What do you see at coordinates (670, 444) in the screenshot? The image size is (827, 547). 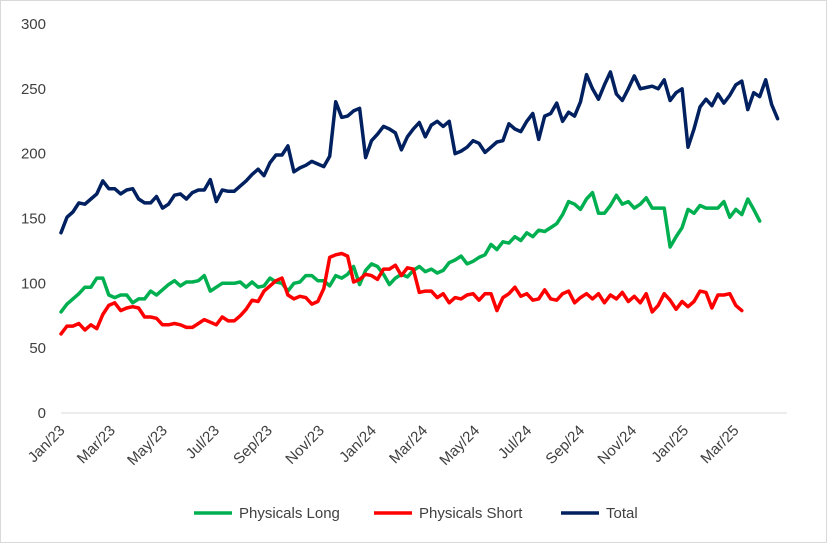 I see `x-tick-label: Jan/25` at bounding box center [670, 444].